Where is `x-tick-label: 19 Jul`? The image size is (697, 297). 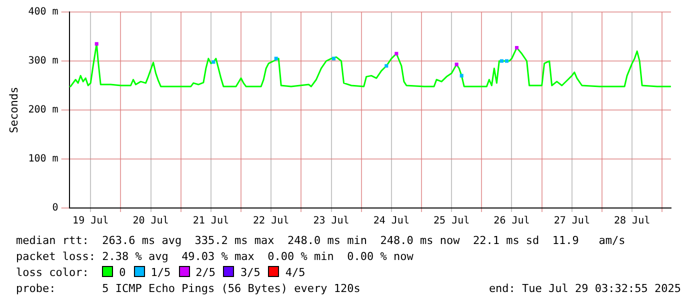
x-tick-label: 19 Jul is located at coordinates (90, 221).